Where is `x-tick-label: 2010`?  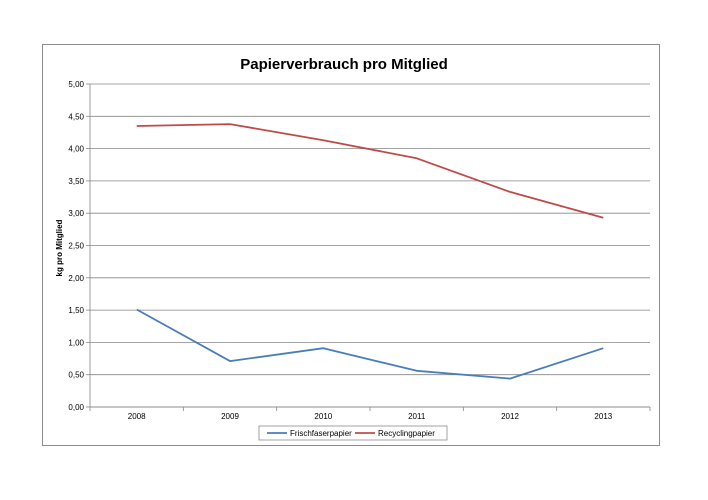
x-tick-label: 2010 is located at coordinates (323, 416).